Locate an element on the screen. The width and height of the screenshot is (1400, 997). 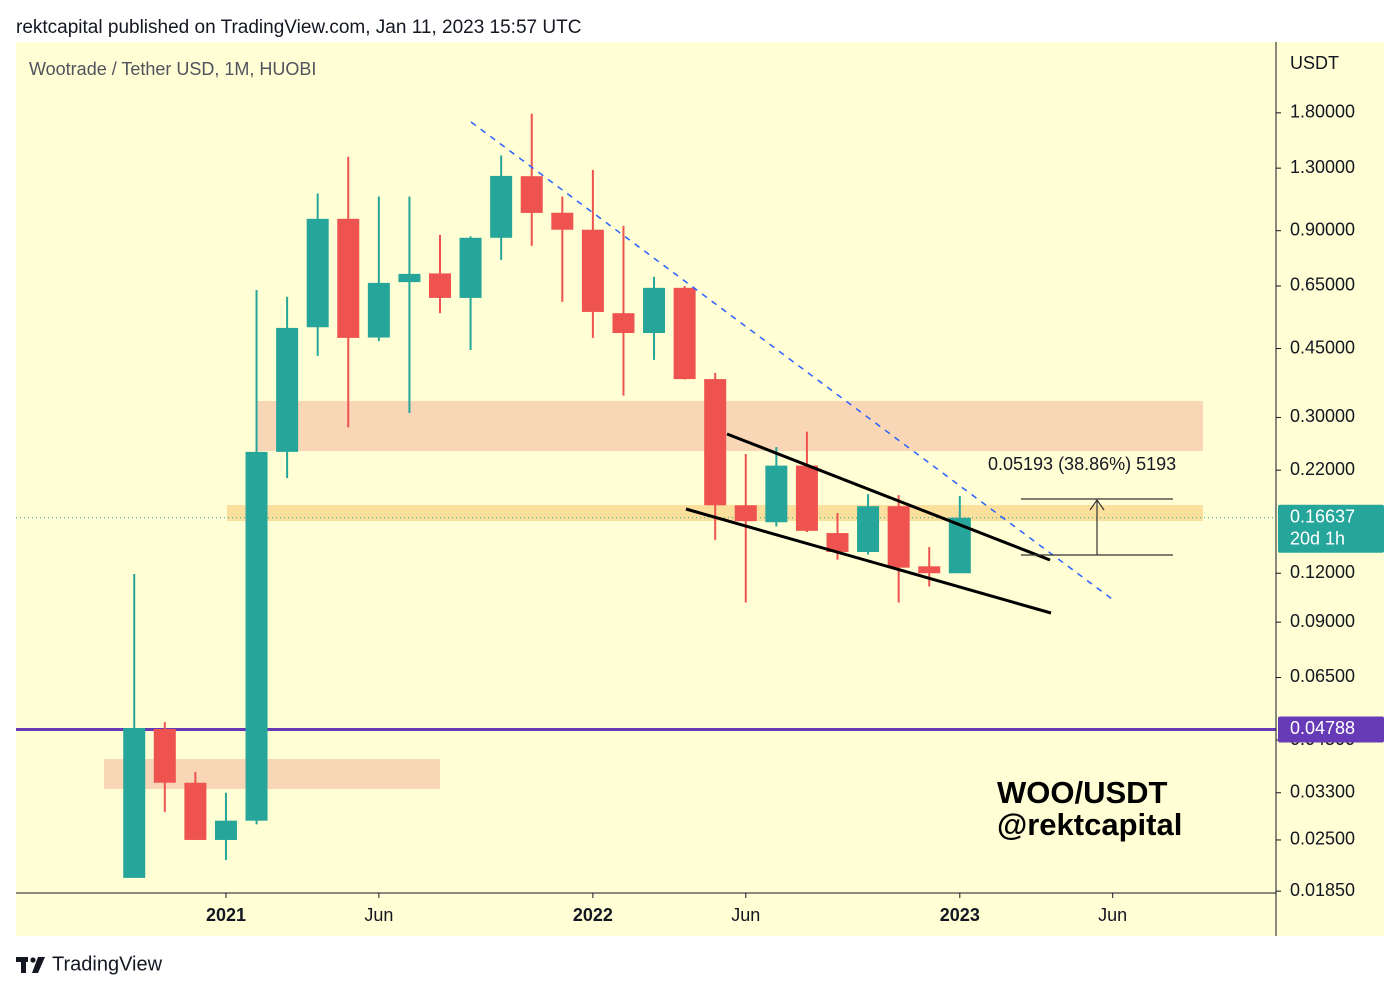
y-axis-label: USDT is located at coordinates (1314, 63).